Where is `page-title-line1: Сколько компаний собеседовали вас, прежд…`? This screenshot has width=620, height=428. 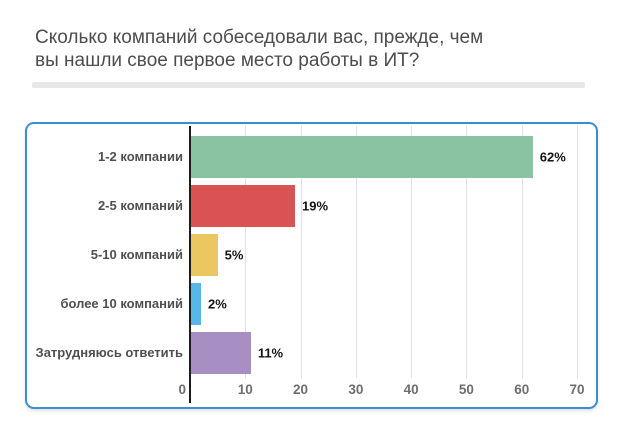 page-title-line1: Сколько компаний собеседовали вас, прежд… is located at coordinates (259, 37).